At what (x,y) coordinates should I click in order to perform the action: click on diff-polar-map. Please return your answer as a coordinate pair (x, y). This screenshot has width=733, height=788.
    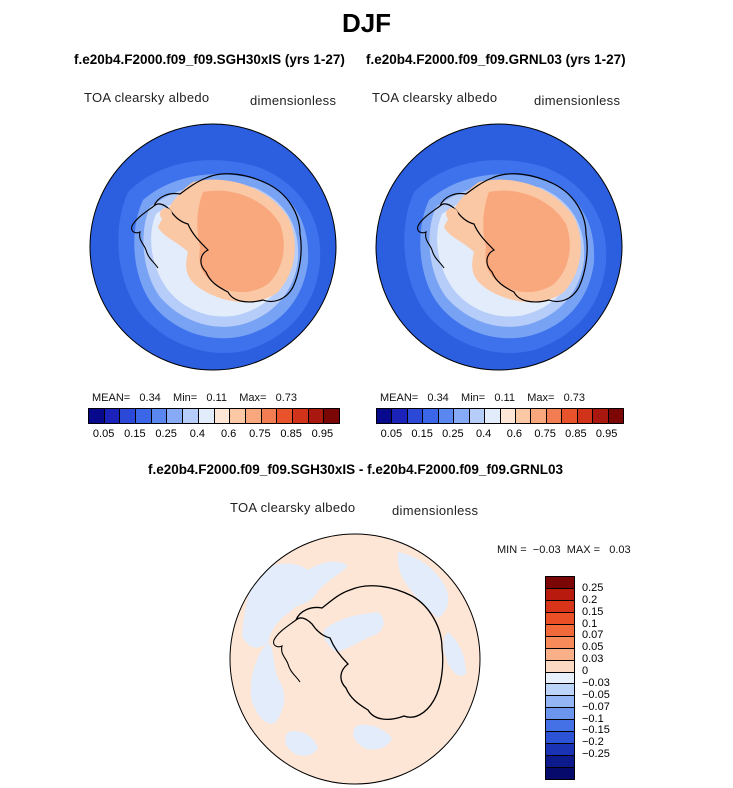
    Looking at the image, I should click on (355, 659).